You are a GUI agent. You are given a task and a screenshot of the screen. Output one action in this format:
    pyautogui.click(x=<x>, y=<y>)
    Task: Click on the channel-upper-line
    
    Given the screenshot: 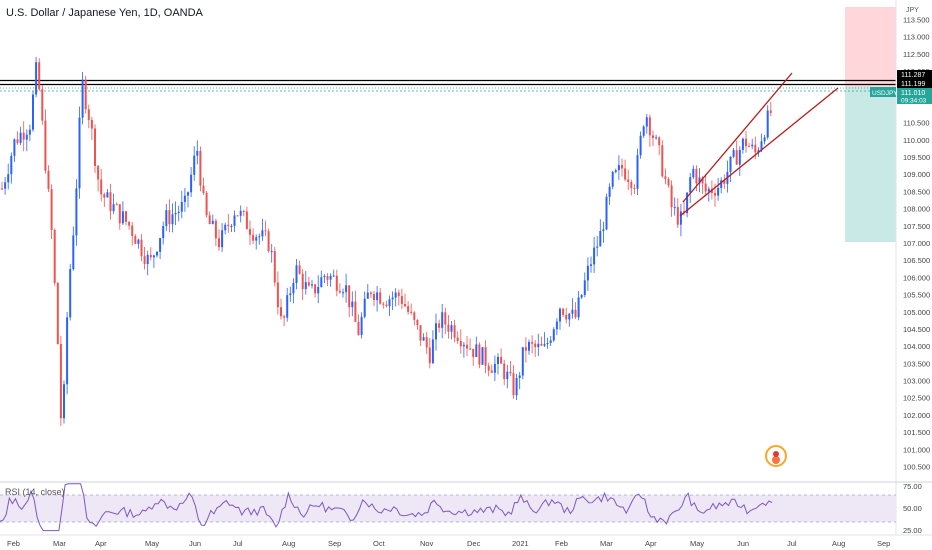 What is the action you would take?
    pyautogui.click(x=737, y=137)
    